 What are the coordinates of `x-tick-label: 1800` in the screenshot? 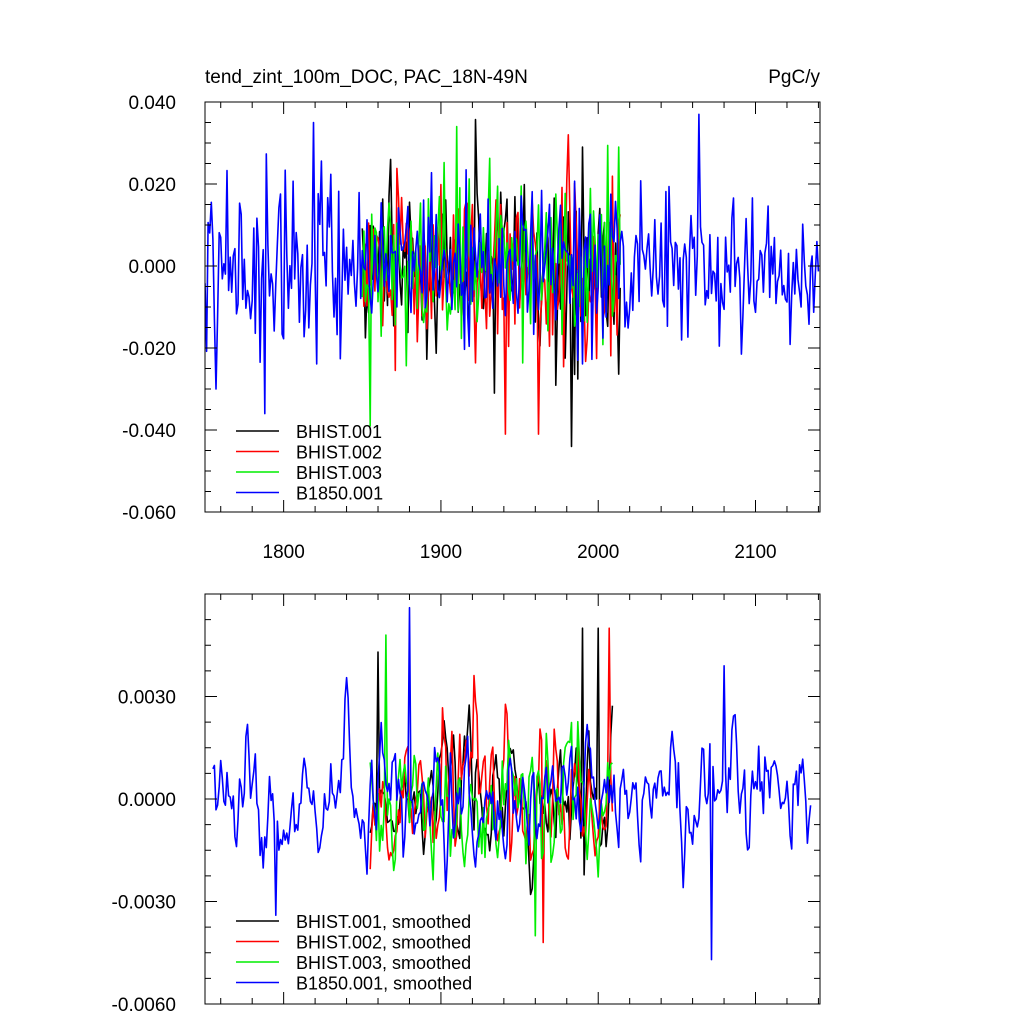 It's located at (284, 552).